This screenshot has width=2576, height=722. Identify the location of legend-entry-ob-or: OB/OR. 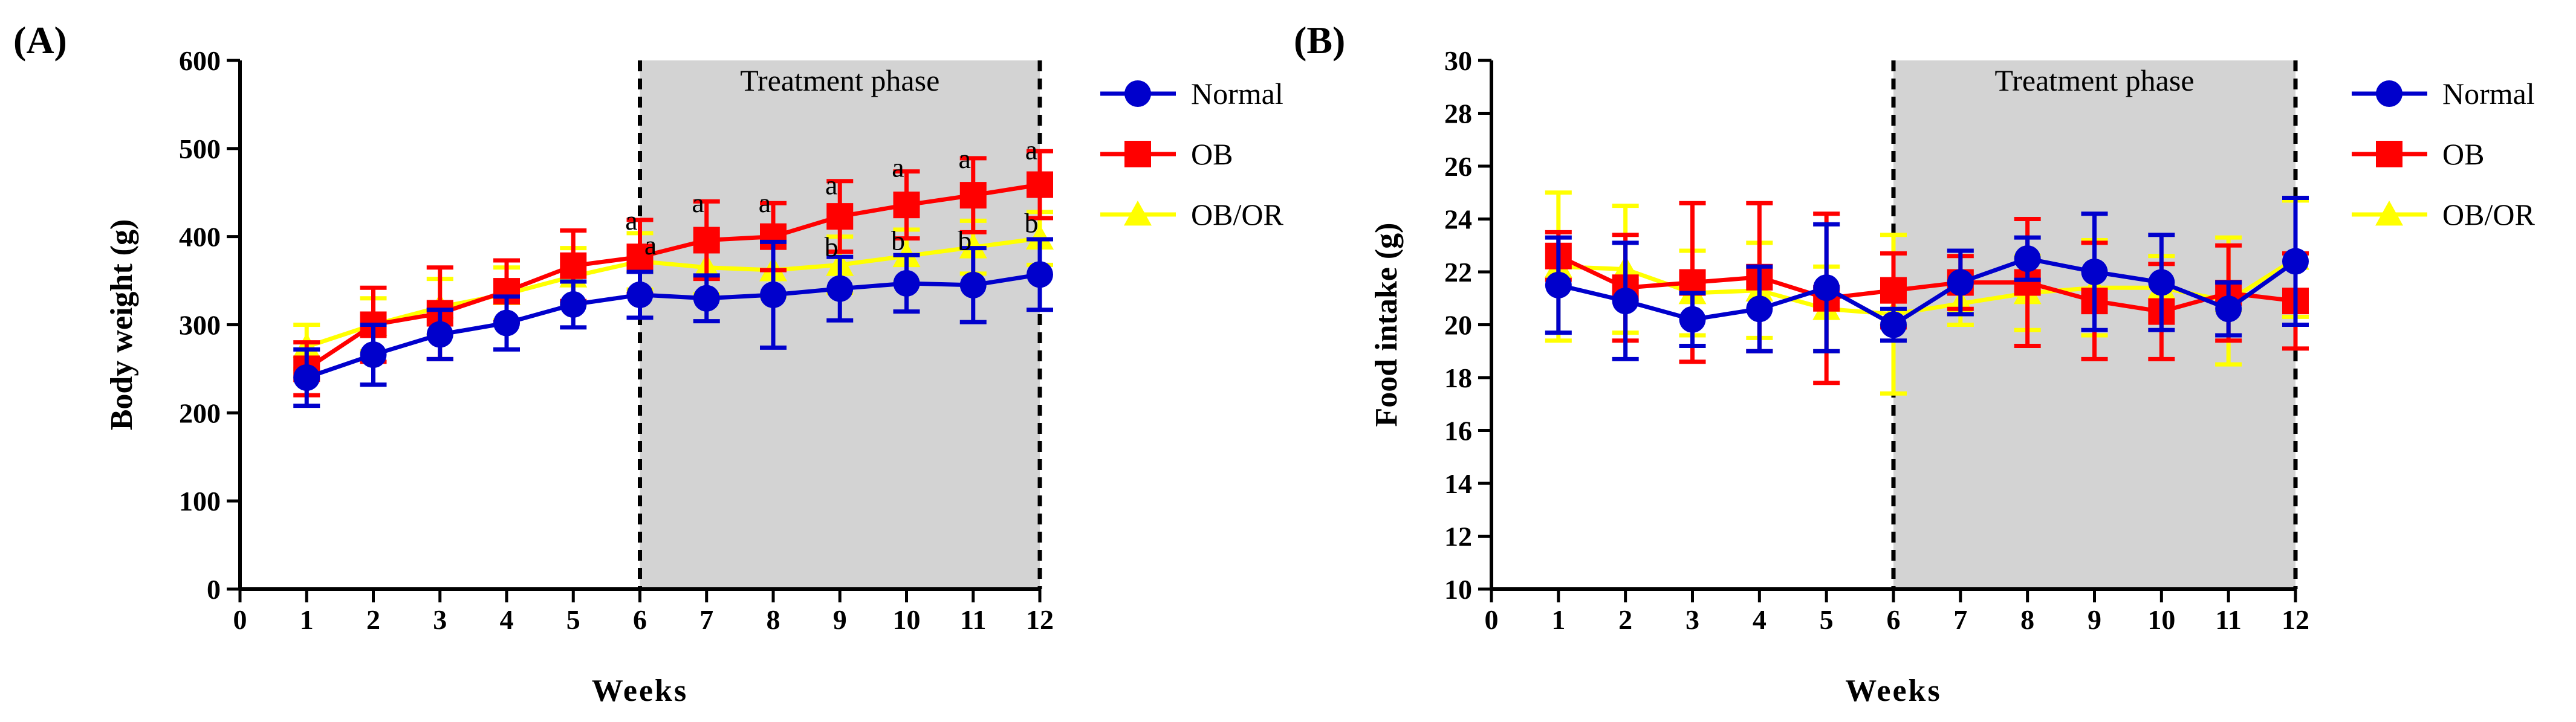
(2444, 215).